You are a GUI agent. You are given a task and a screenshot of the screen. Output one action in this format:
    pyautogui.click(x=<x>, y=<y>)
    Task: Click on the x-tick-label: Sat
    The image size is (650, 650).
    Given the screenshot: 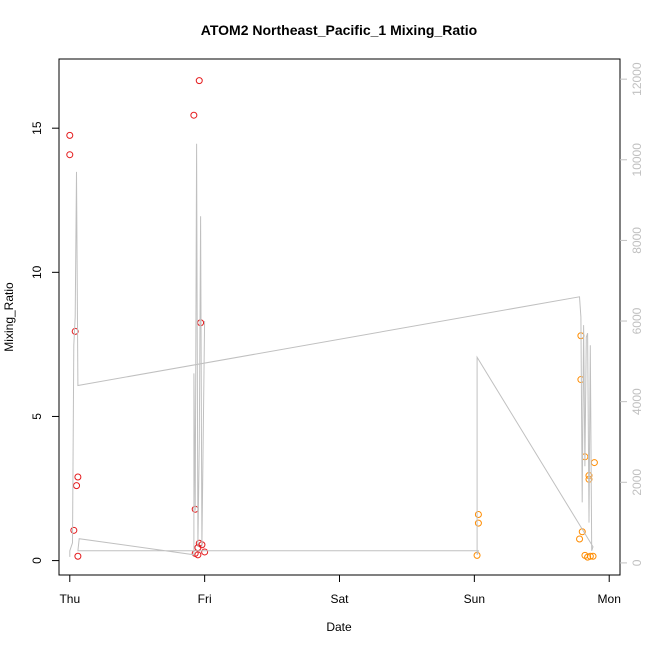 What is the action you would take?
    pyautogui.click(x=339, y=599)
    